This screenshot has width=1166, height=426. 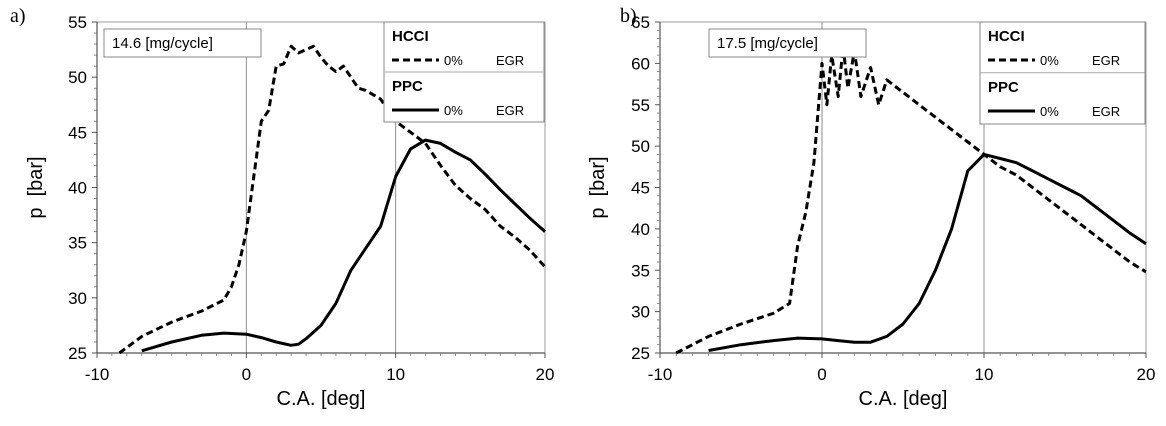 I want to click on annotation-text: 17.5 [mg/cycle], so click(x=767, y=43).